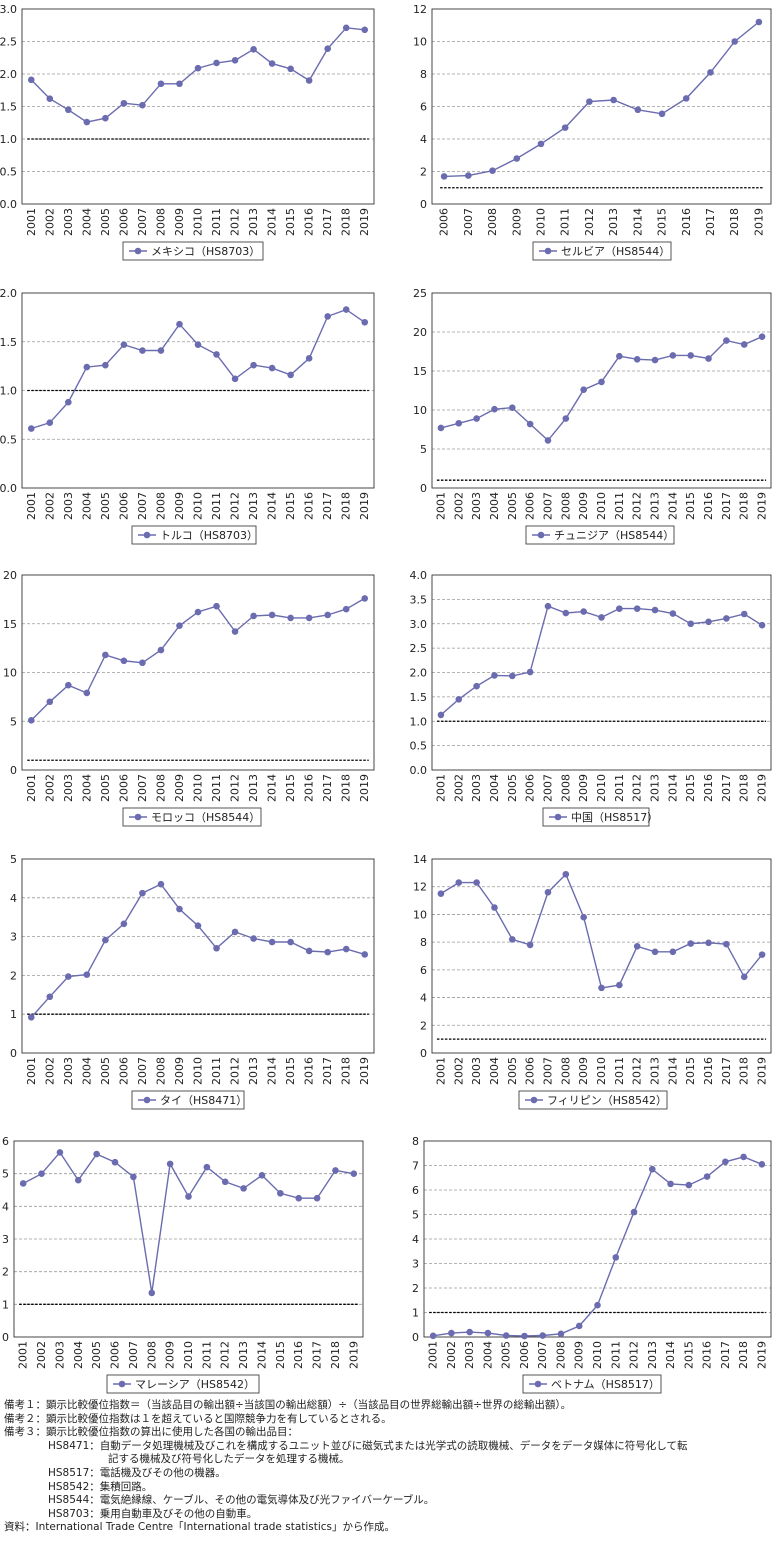 The width and height of the screenshot is (781, 1550). I want to click on x-tick-label: 2018, so click(744, 1071).